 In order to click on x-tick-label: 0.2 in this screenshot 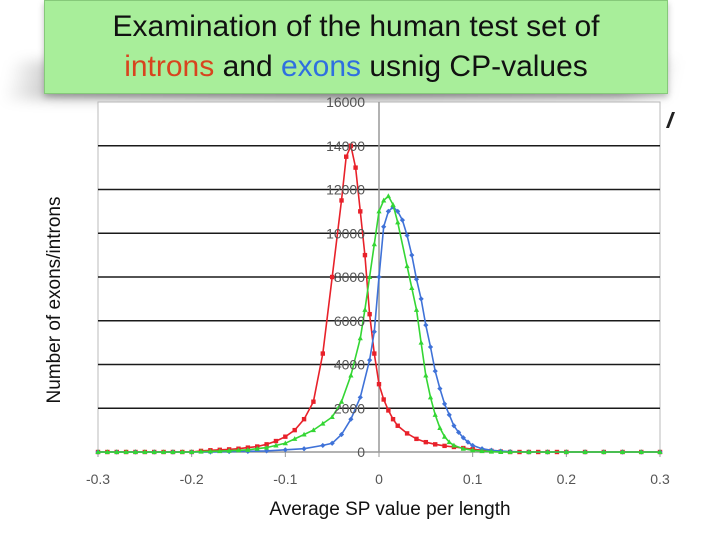, I will do `click(567, 479)`.